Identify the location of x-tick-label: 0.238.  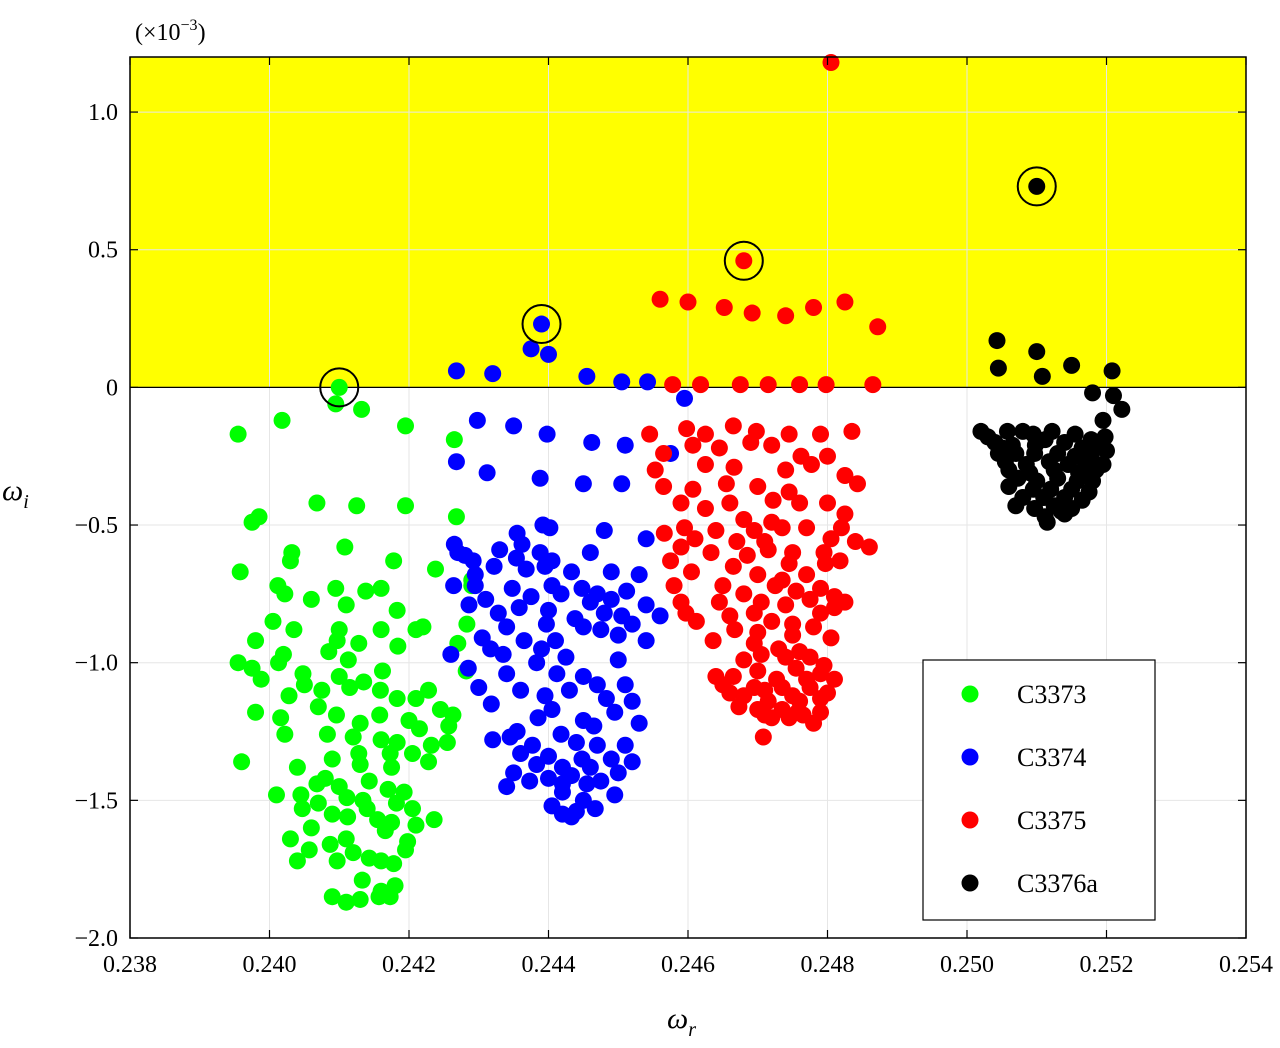
(130, 965).